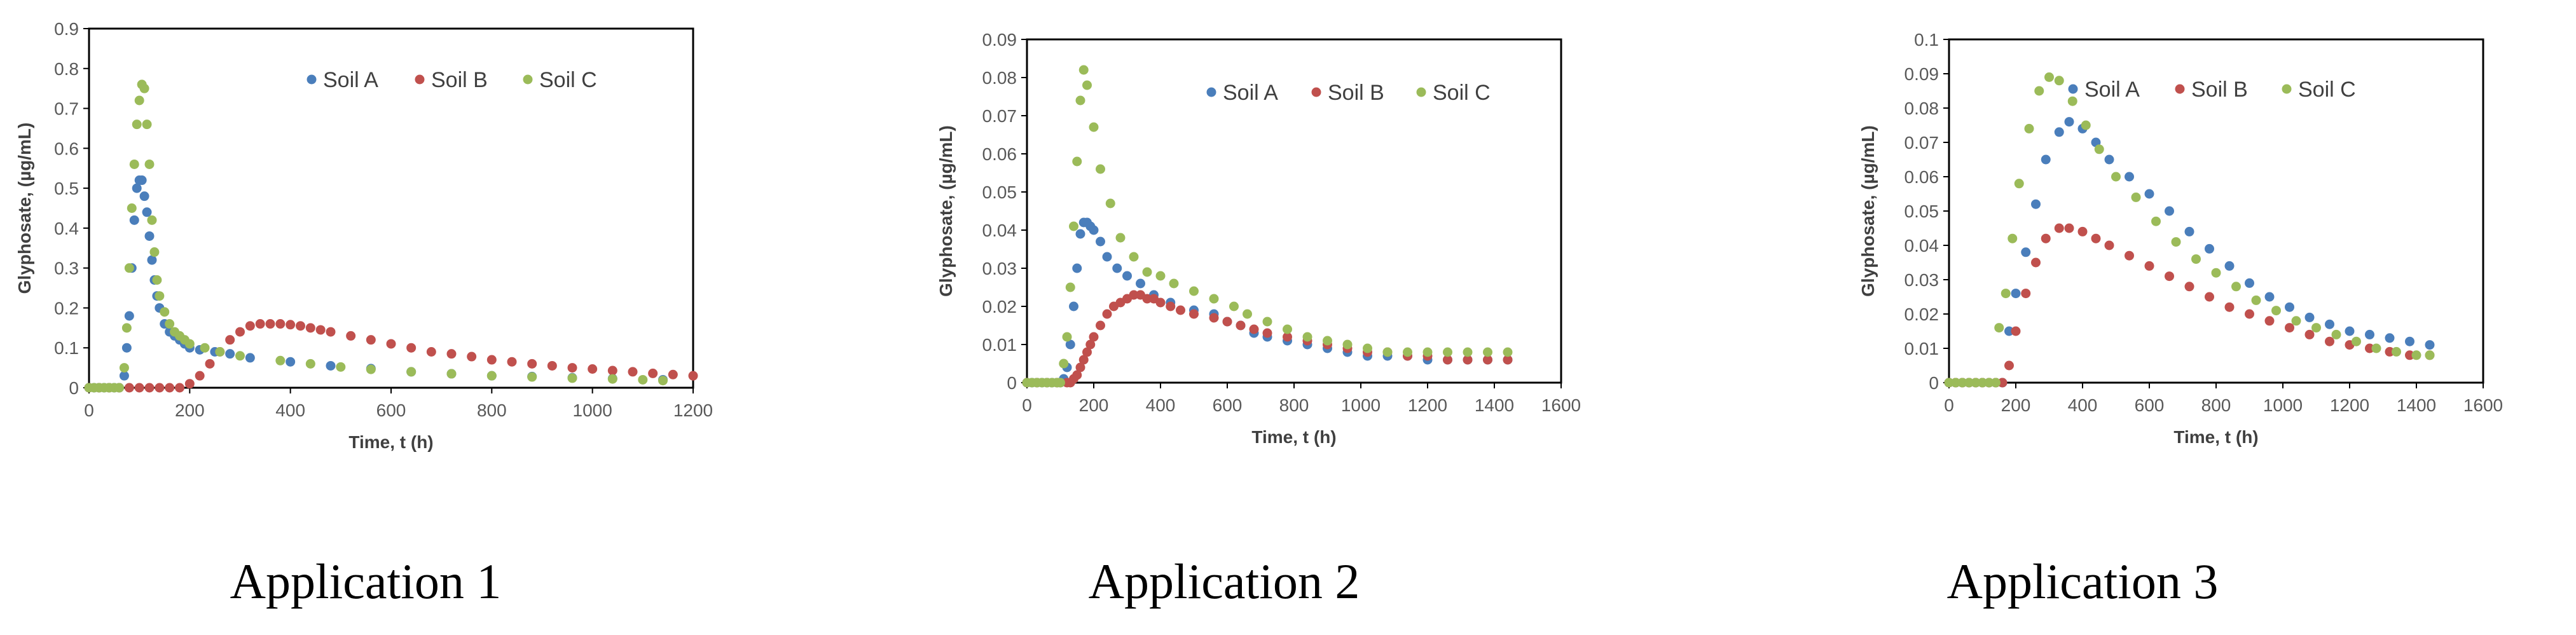 This screenshot has height=635, width=2576. What do you see at coordinates (366, 581) in the screenshot?
I see `chart-1-caption: Application 1` at bounding box center [366, 581].